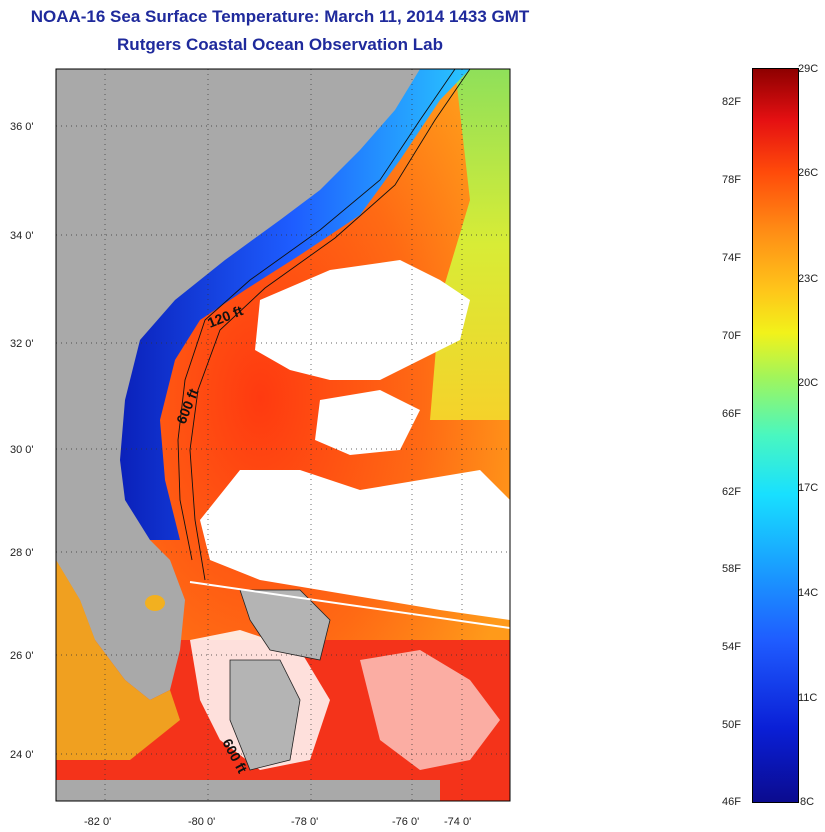  I want to click on map-subtitle: Rutgers Coastal Ocean Observation Lab, so click(280, 44).